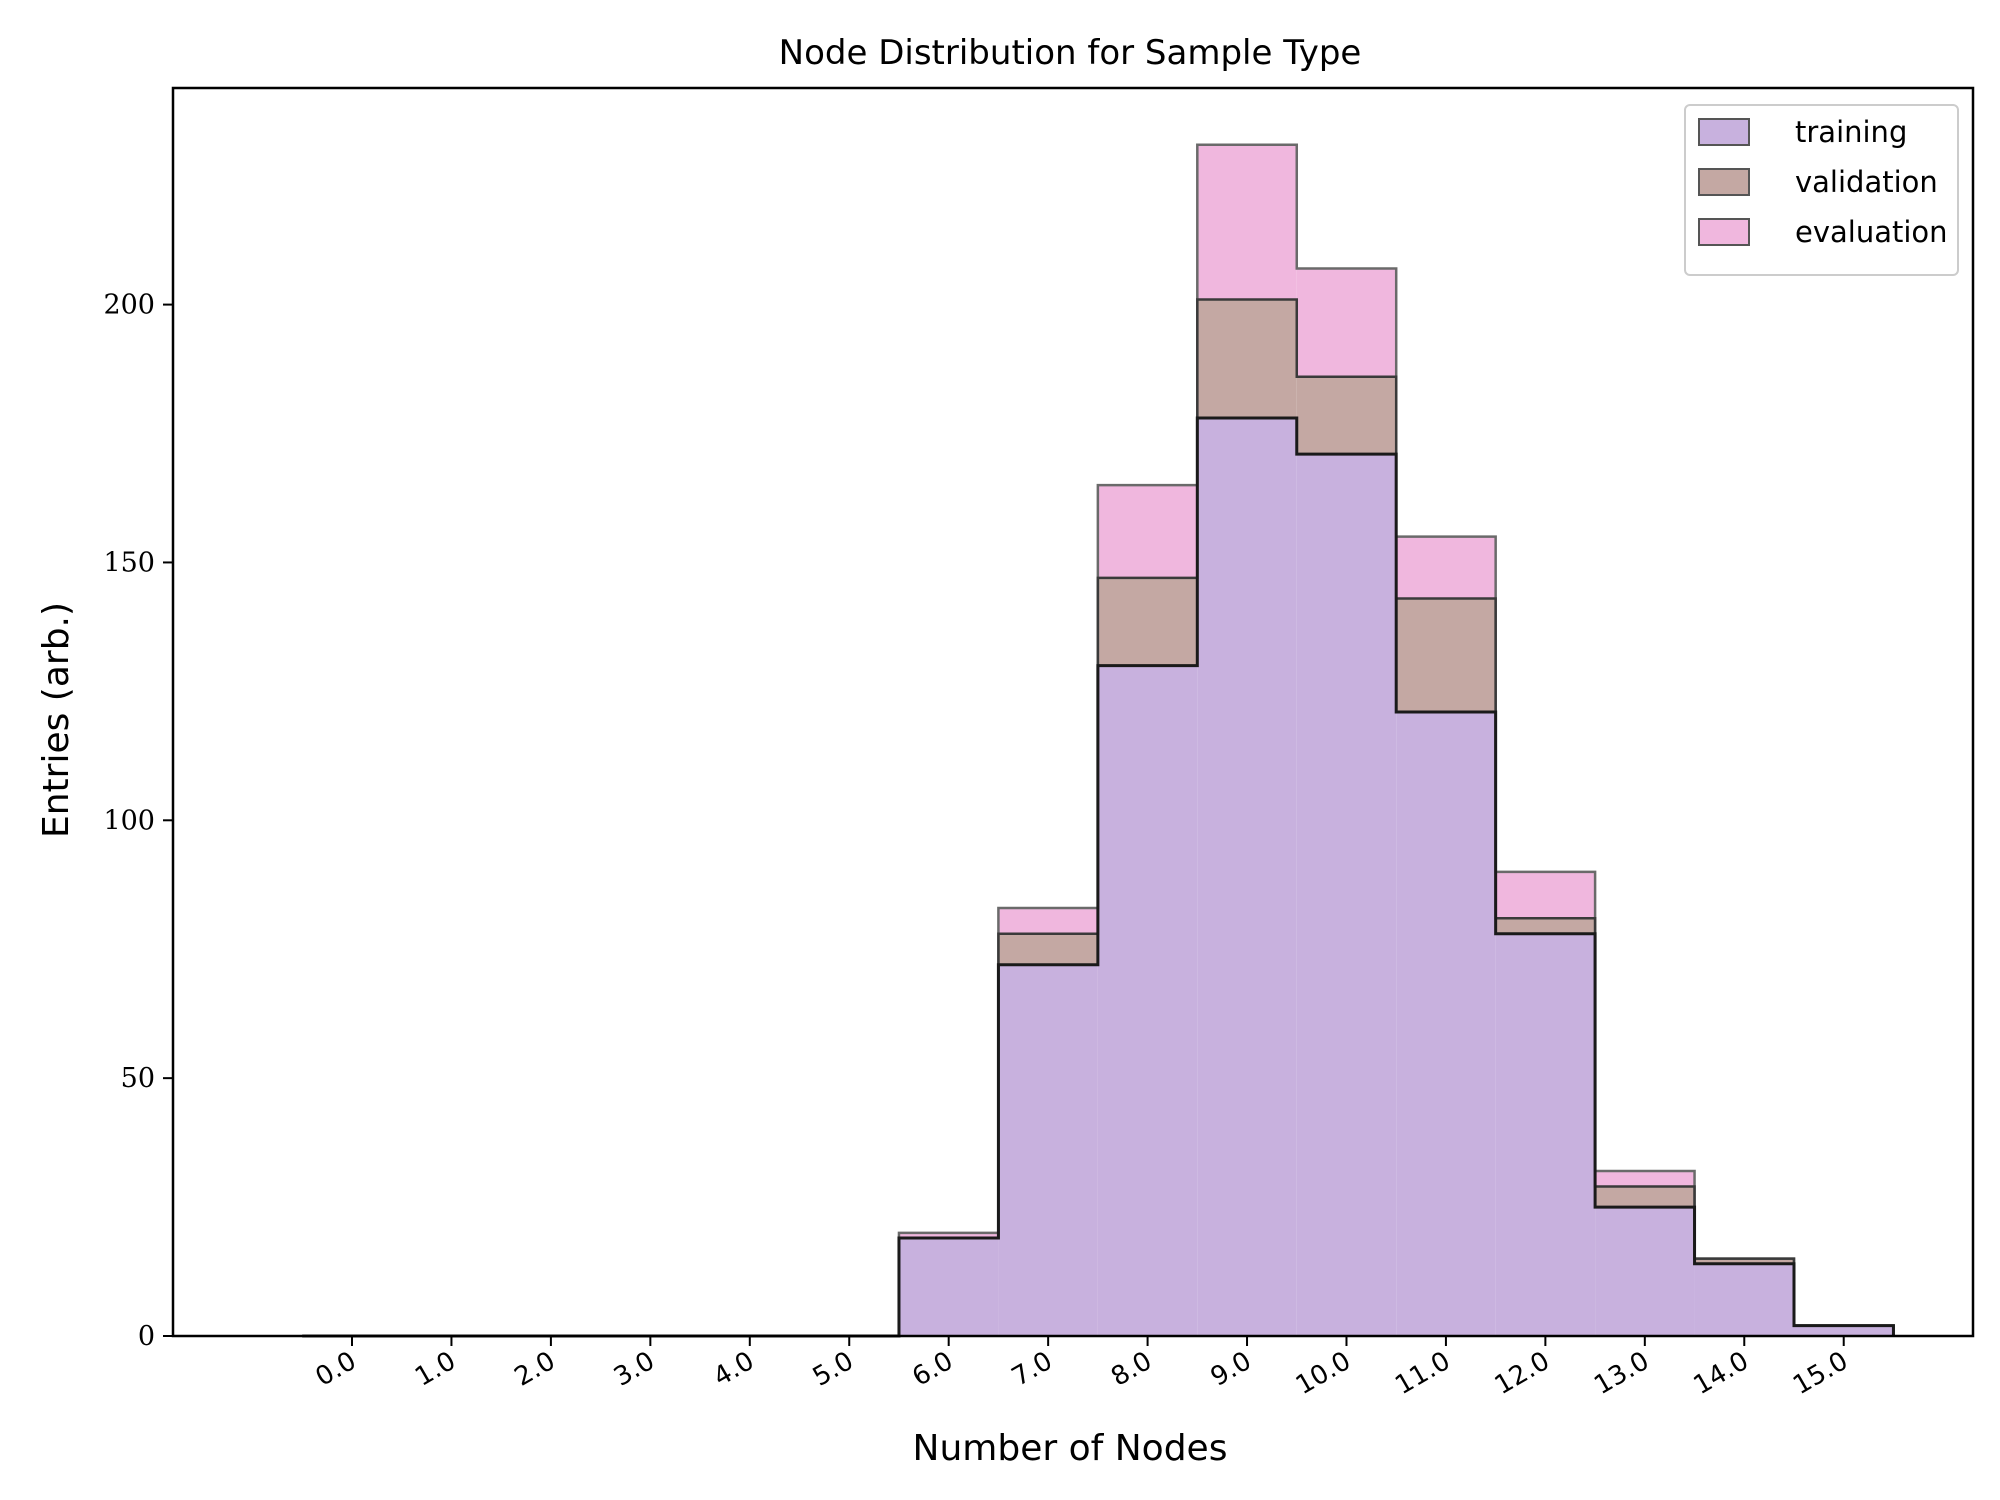  What do you see at coordinates (948, 1287) in the screenshot?
I see `bar-training-6.0` at bounding box center [948, 1287].